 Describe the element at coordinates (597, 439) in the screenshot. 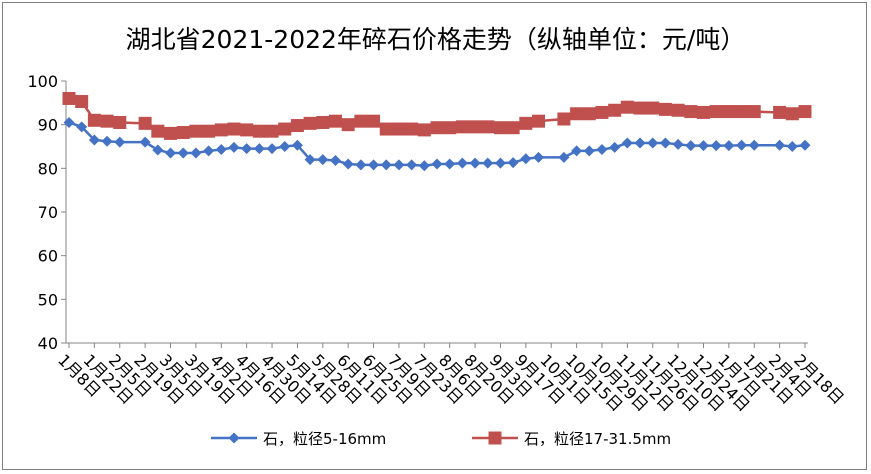

I see `legend-label: 石，粒径17-31.5mm` at that location.